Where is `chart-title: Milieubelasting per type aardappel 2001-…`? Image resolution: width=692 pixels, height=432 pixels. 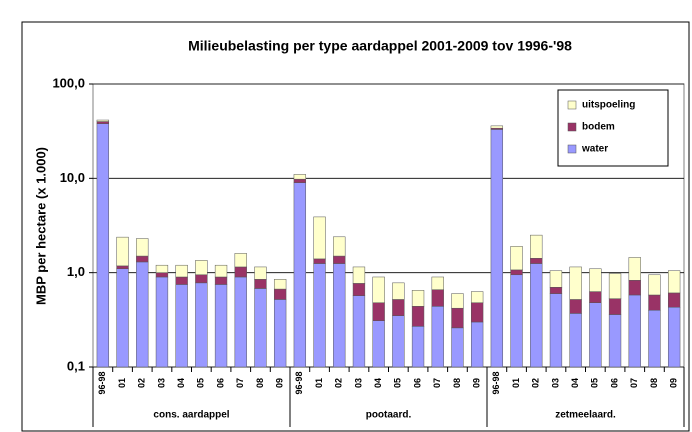
chart-title: Milieubelasting per type aardappel 2001-… is located at coordinates (380, 46).